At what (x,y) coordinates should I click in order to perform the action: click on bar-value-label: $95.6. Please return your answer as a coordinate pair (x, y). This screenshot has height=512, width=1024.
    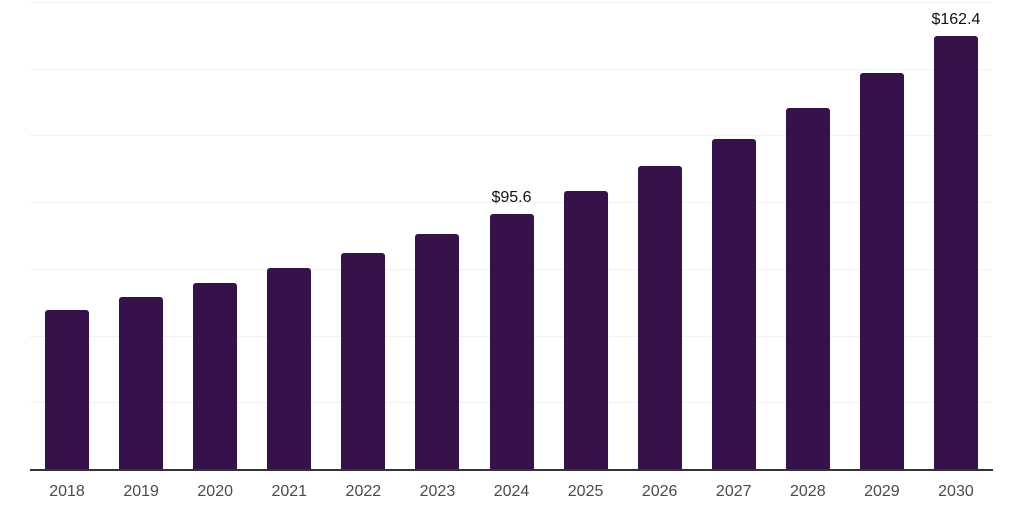
    Looking at the image, I should click on (511, 197).